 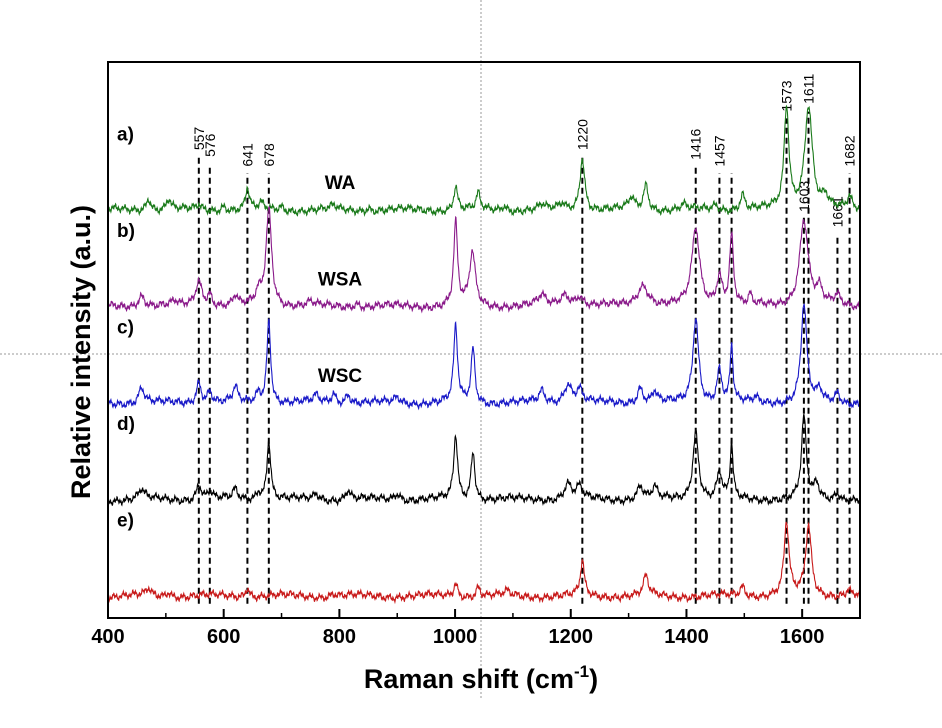 What do you see at coordinates (787, 95) in the screenshot?
I see `peak-label: 1573` at bounding box center [787, 95].